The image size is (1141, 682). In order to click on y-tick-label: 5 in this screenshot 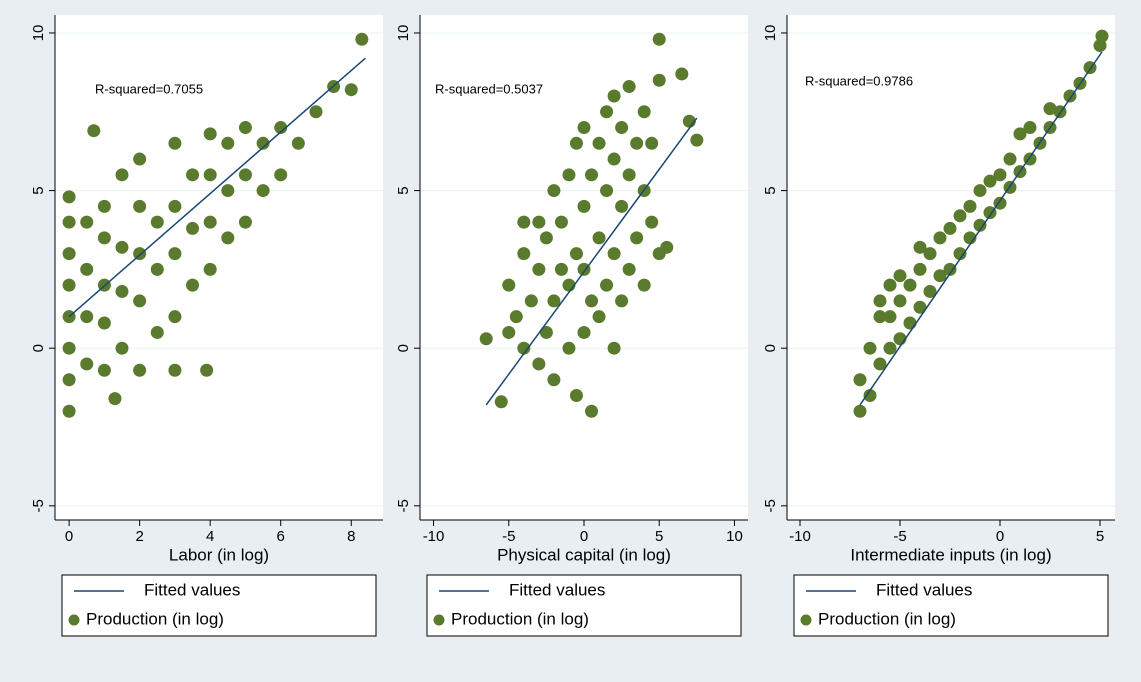, I will do `click(403, 190)`.